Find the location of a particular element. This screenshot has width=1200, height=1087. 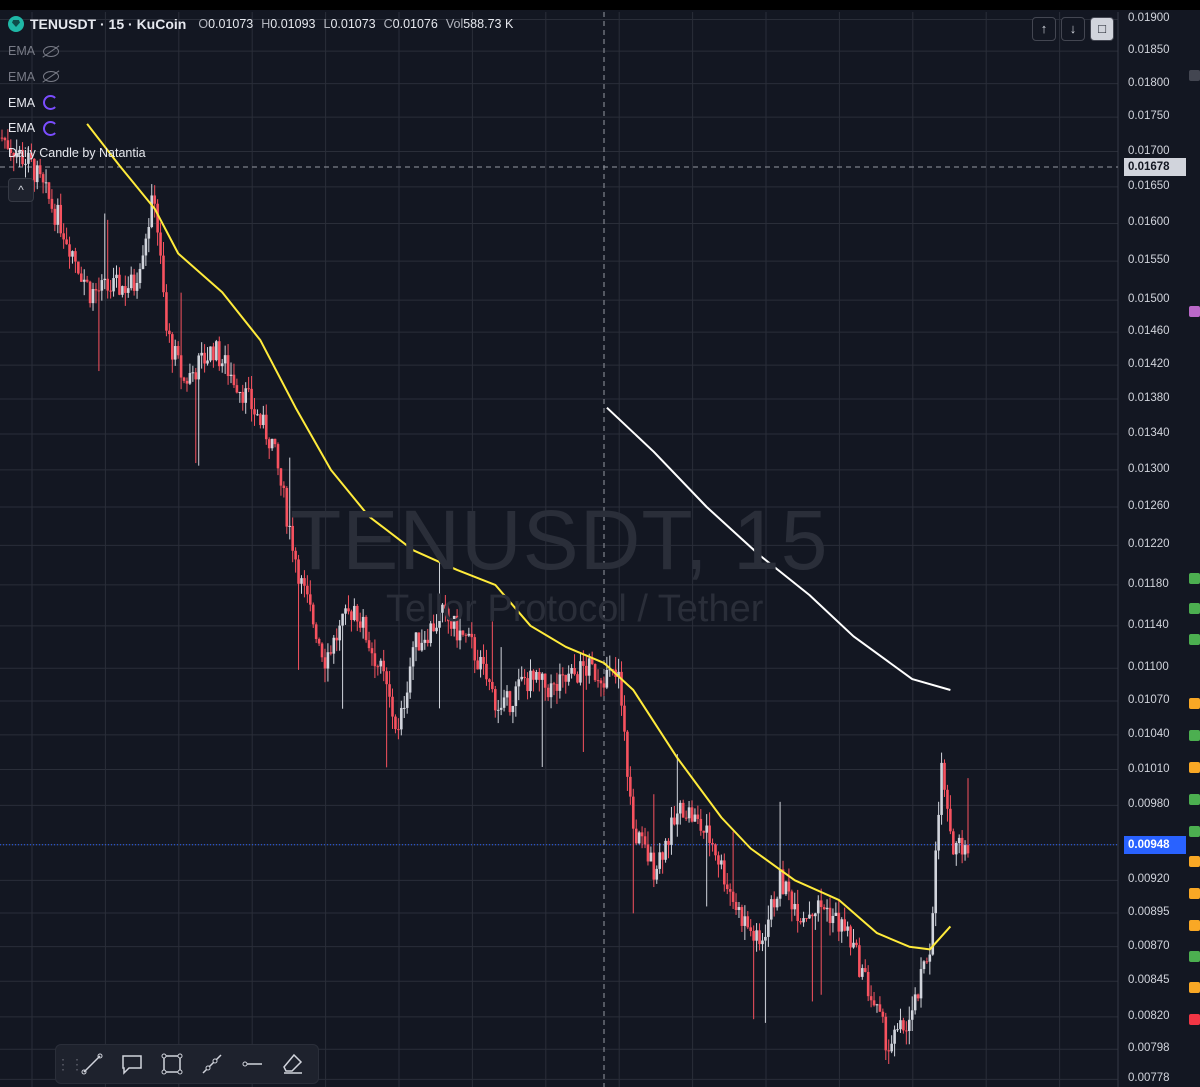

maximize-button: □ is located at coordinates (1102, 29).